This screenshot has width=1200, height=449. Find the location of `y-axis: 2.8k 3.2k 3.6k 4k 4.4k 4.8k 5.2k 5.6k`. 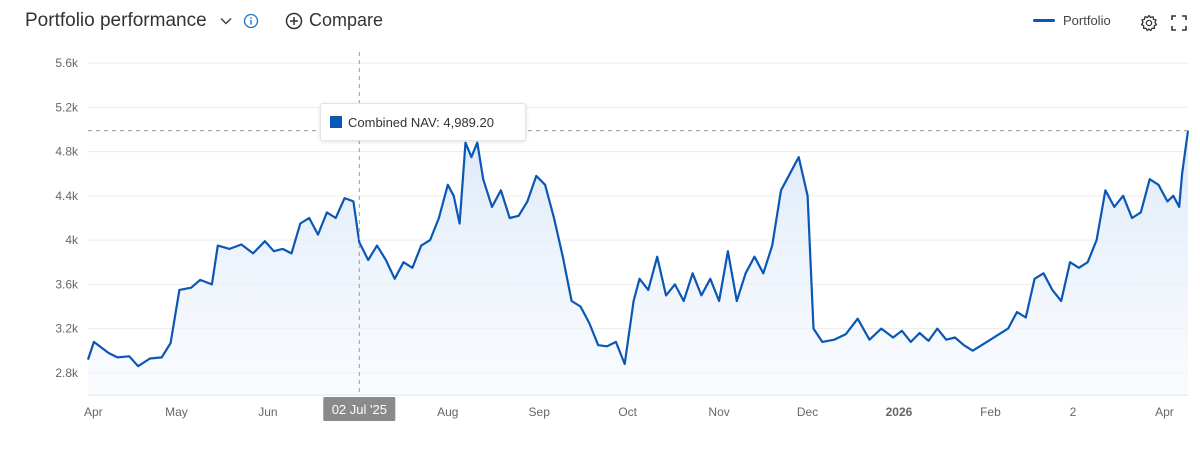

y-axis: 2.8k 3.2k 3.6k 4k 4.4k 4.8k 5.2k 5.6k is located at coordinates (67, 218).